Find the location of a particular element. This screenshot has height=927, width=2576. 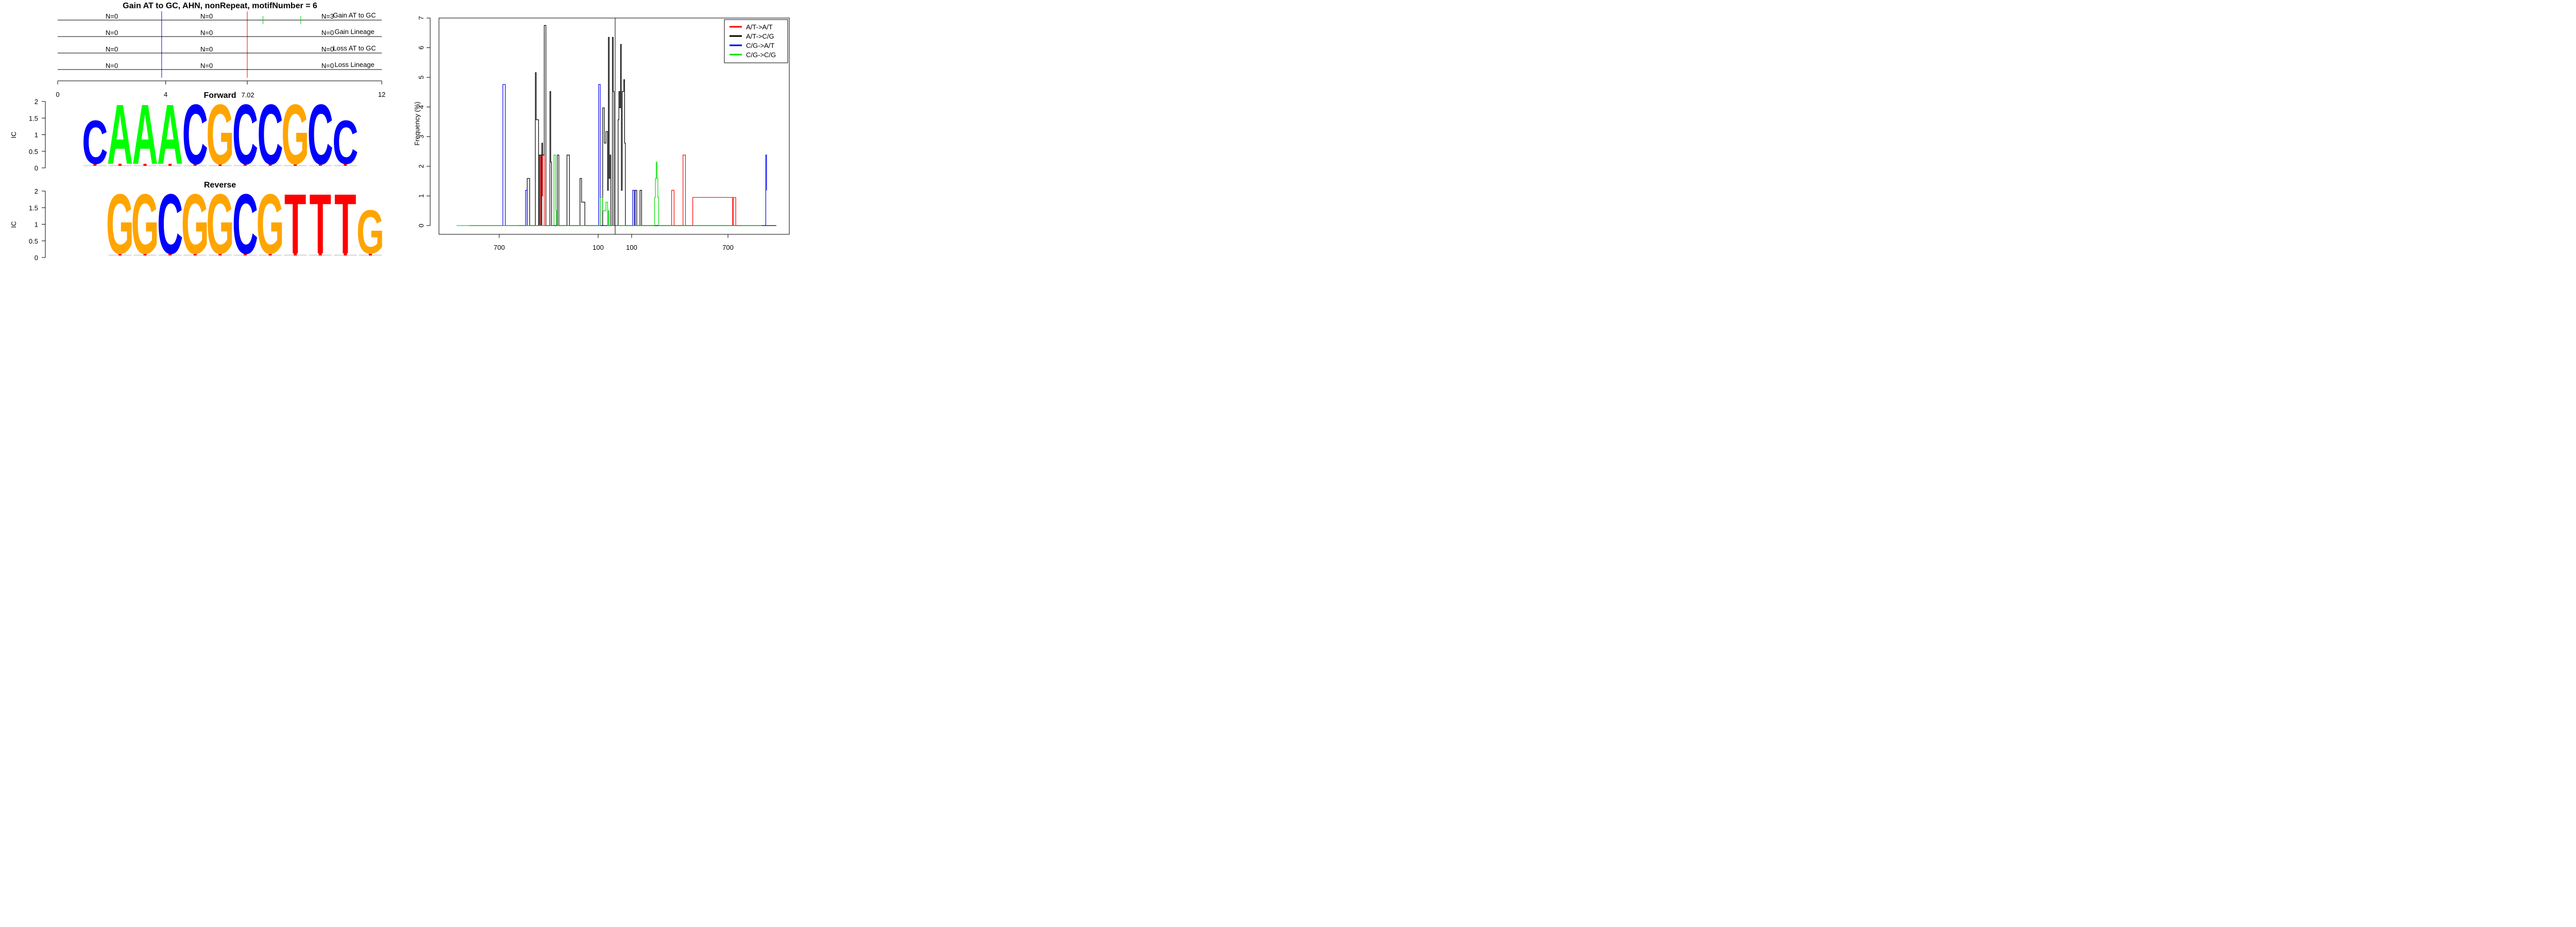

logo-y-tick-label: 1 is located at coordinates (36, 225).